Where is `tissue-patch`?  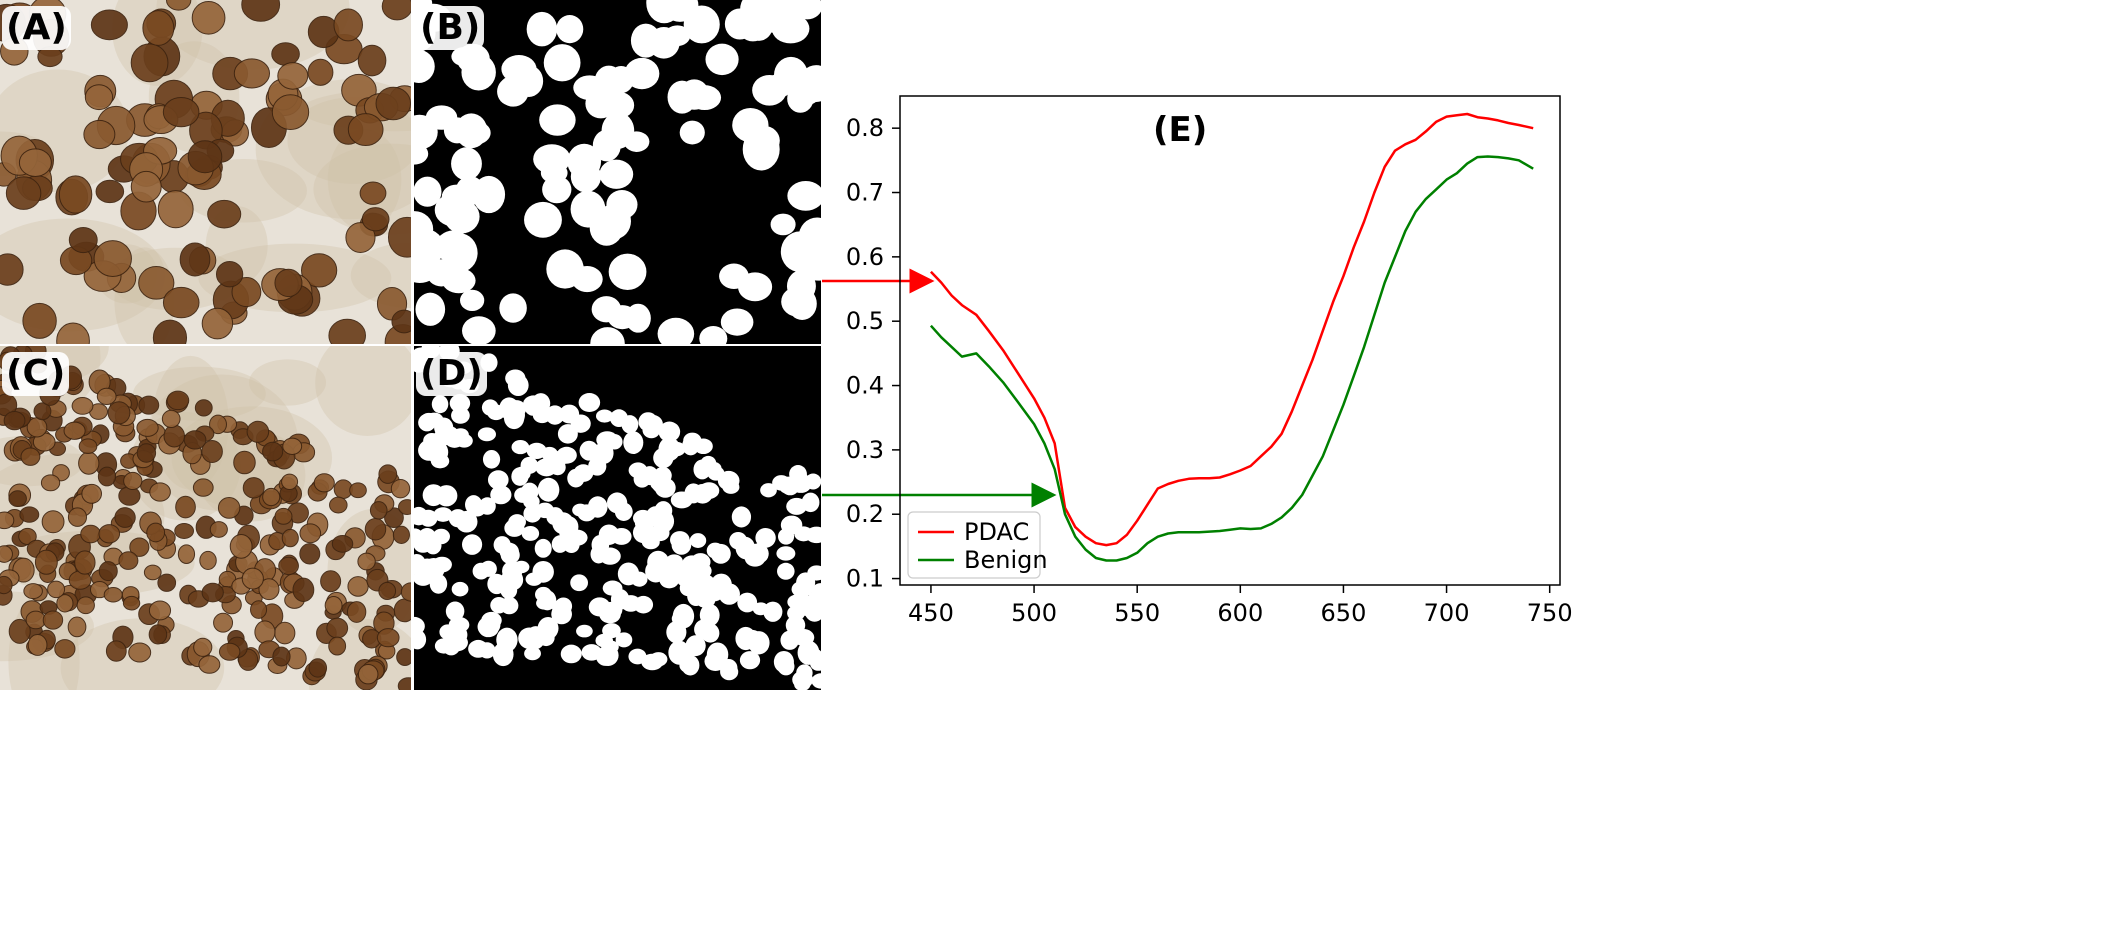 tissue-patch is located at coordinates (288, 382).